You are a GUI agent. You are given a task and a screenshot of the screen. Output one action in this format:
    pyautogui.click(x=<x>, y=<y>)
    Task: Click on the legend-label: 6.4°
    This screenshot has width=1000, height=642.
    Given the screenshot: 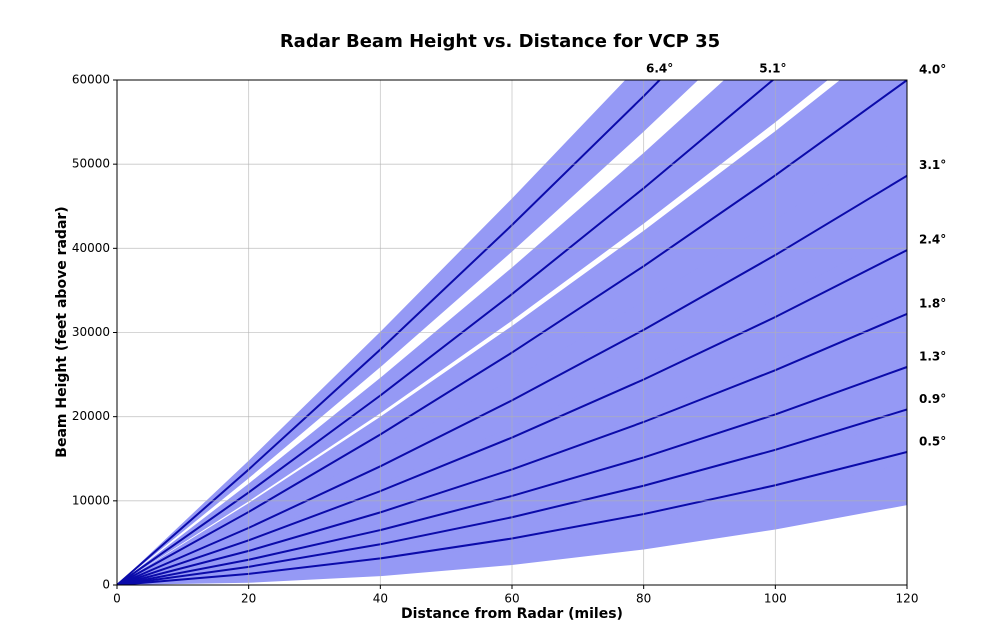 What is the action you would take?
    pyautogui.click(x=659, y=69)
    